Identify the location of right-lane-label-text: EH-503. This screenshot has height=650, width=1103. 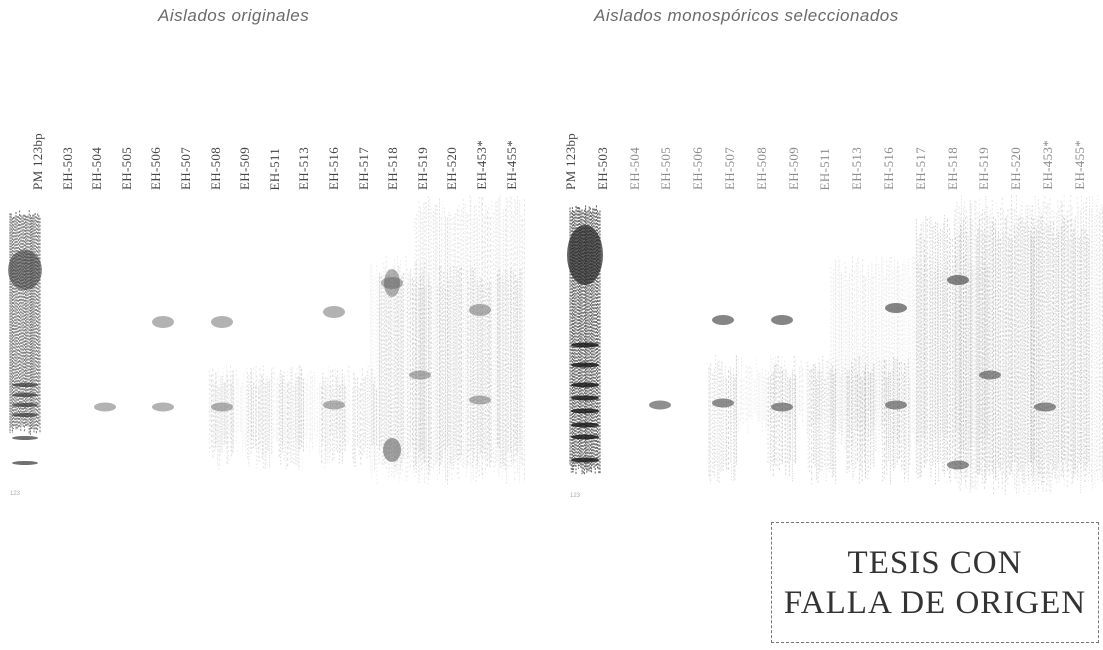
(602, 168).